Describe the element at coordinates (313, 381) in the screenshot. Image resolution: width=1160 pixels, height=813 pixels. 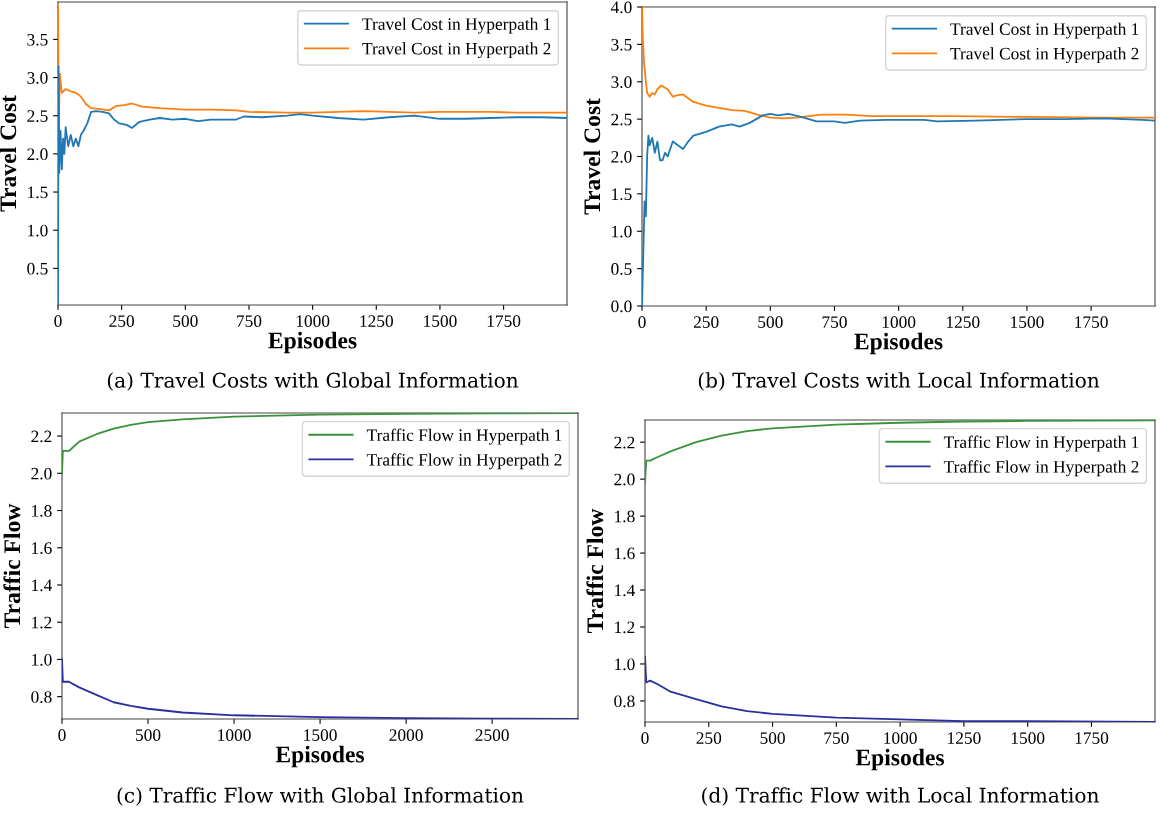
I see `text: (a) Travel Costs with Global Information` at that location.